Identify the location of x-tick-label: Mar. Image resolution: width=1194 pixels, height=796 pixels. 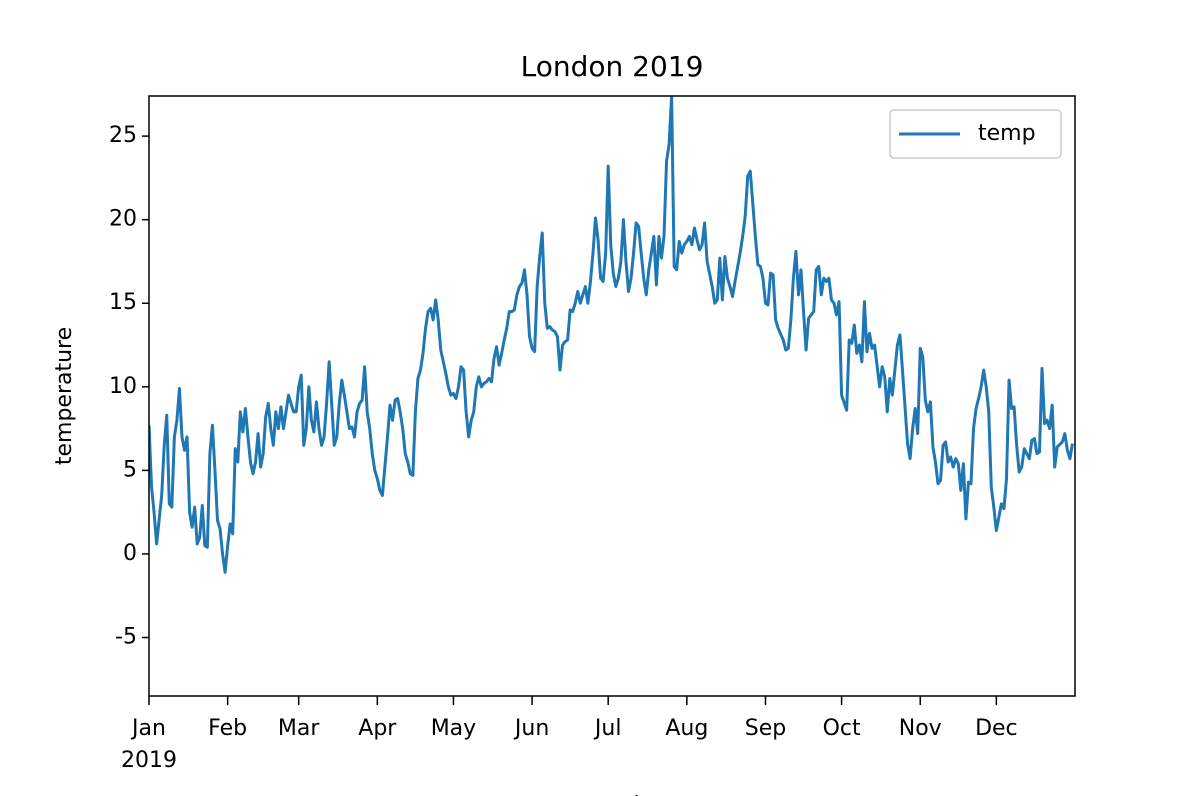
(299, 728).